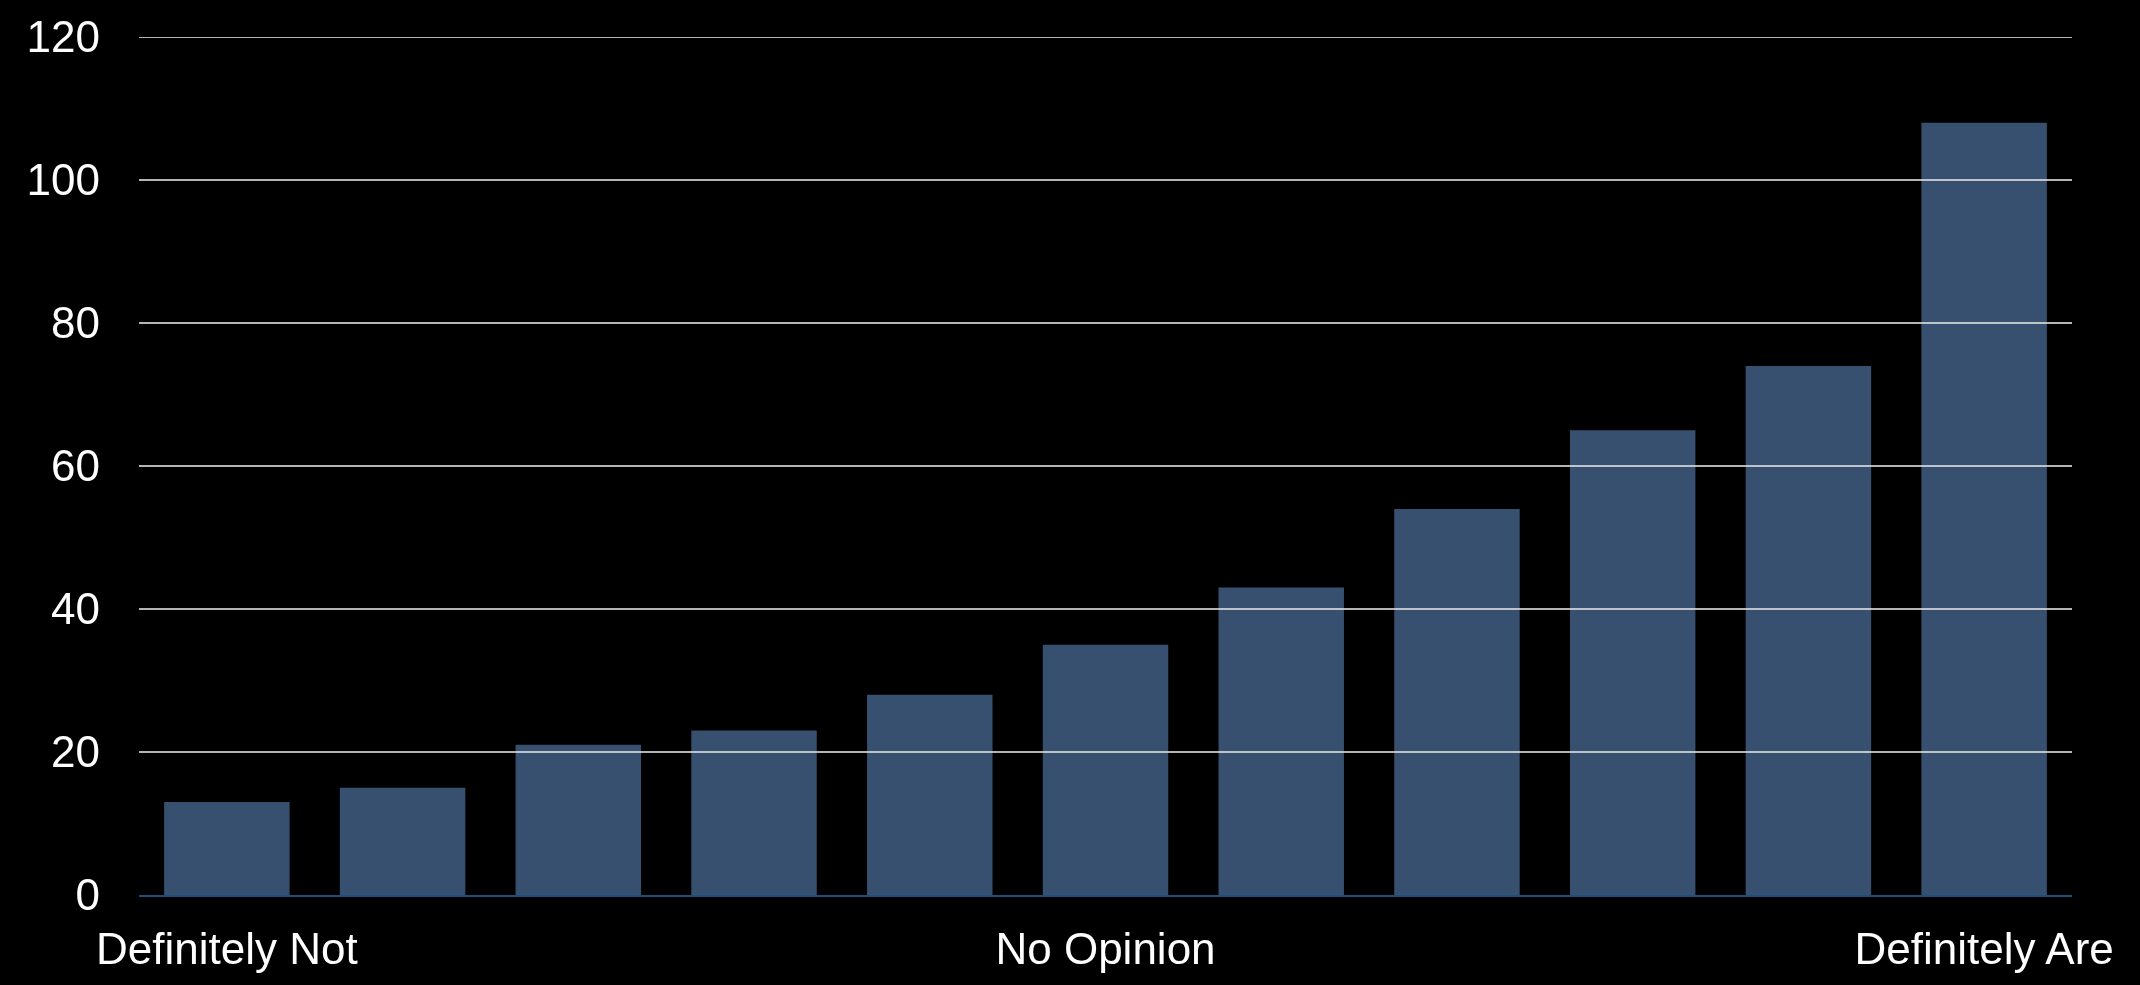 The height and width of the screenshot is (985, 2140). Describe the element at coordinates (75, 466) in the screenshot. I see `y-tick-label: 60` at that location.